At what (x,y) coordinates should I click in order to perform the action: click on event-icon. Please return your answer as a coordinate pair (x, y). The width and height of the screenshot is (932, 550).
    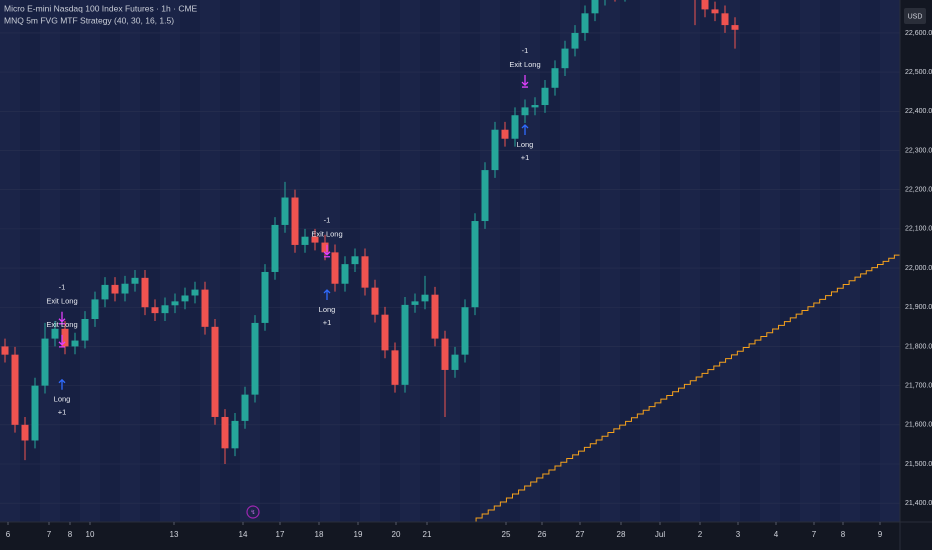
    Looking at the image, I should click on (253, 512).